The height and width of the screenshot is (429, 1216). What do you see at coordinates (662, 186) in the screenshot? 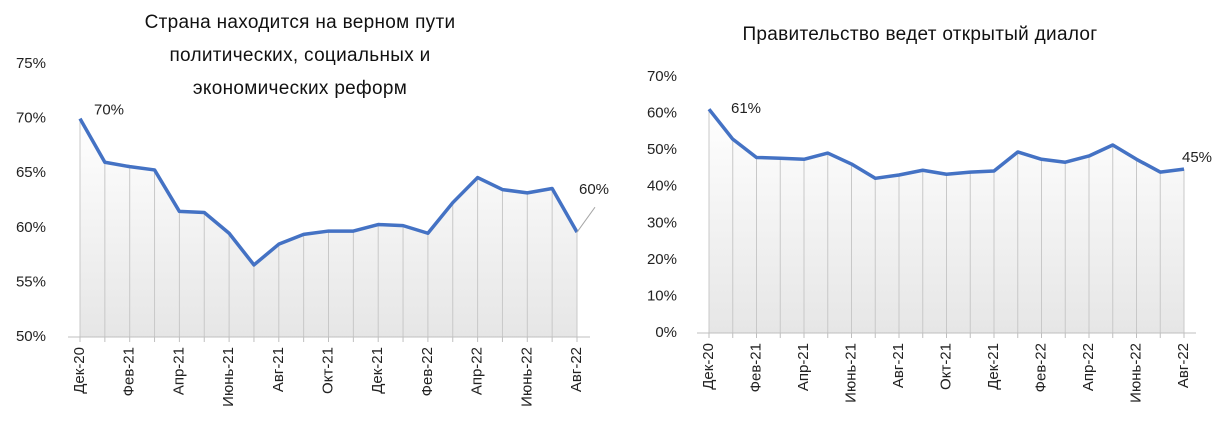
I see `y-tick-label: 40%` at bounding box center [662, 186].